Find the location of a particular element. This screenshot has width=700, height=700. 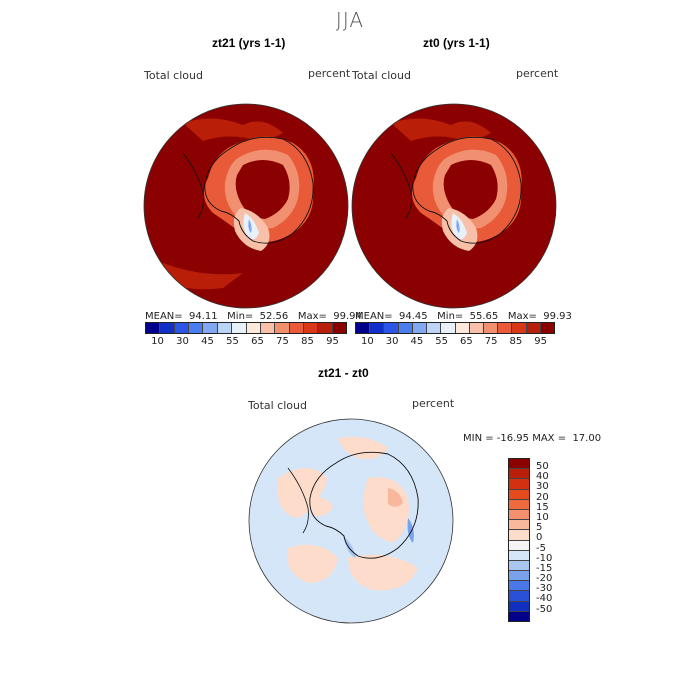

diff-map is located at coordinates (351, 521).